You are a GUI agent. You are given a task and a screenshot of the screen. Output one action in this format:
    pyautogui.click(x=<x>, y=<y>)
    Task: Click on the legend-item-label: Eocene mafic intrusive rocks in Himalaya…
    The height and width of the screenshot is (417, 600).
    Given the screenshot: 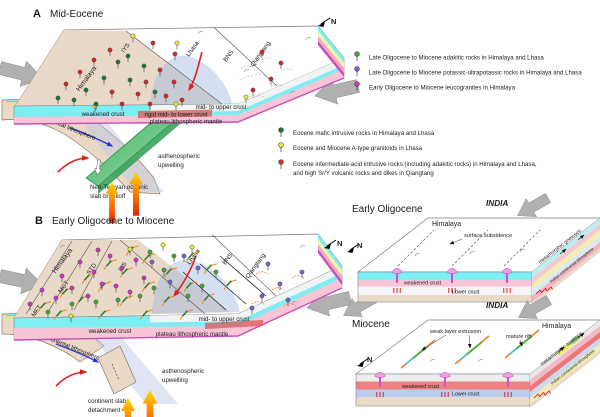 What is the action you would take?
    pyautogui.click(x=364, y=133)
    